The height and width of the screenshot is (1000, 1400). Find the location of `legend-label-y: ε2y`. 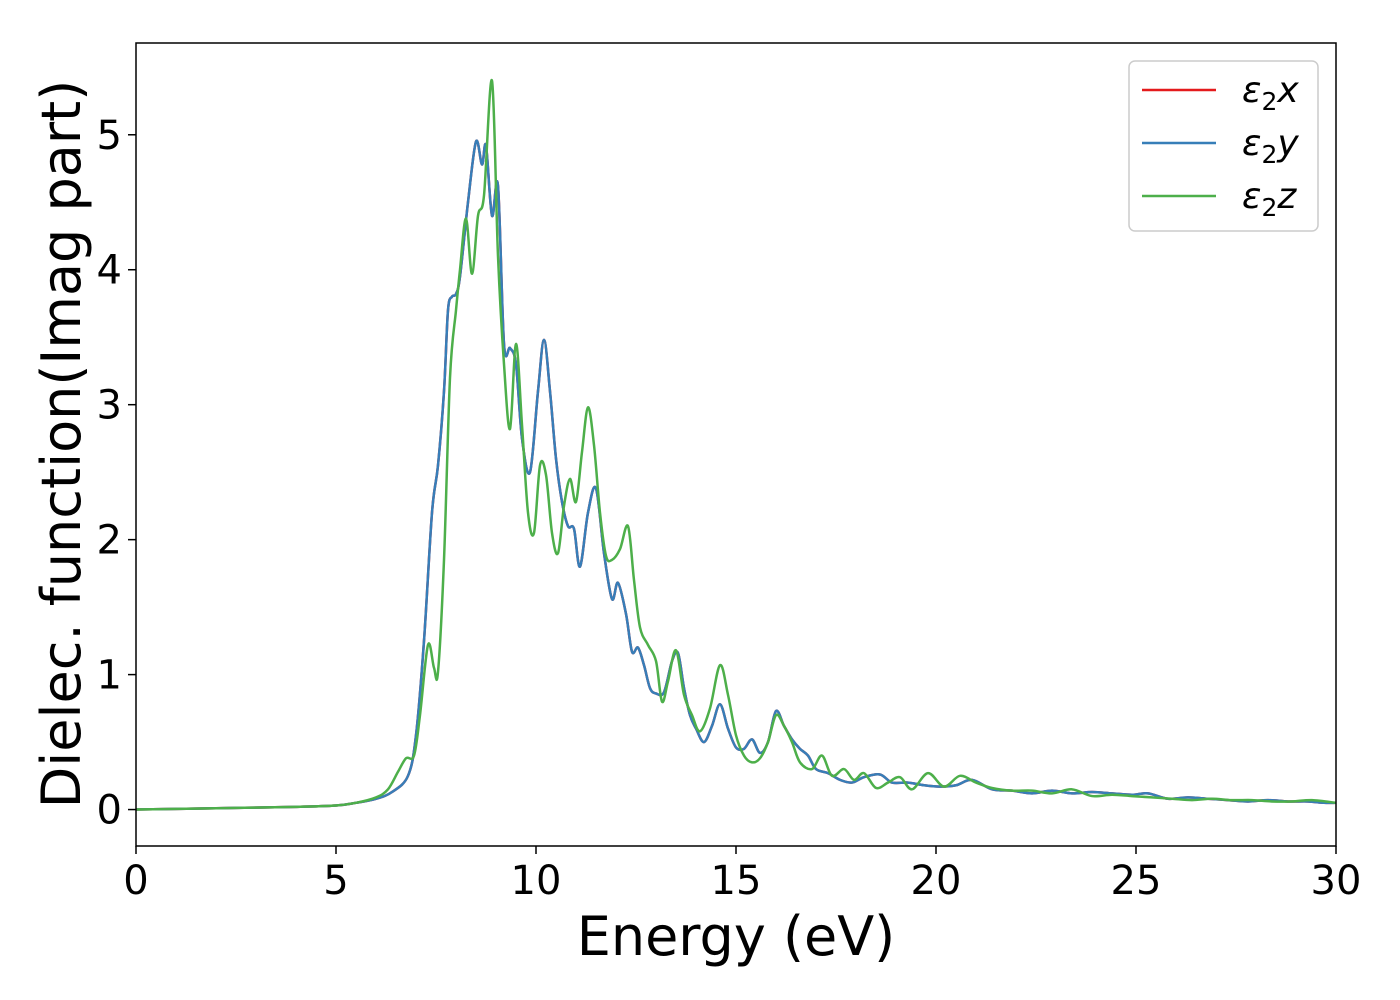

legend-label-y: ε2y is located at coordinates (1270, 146).